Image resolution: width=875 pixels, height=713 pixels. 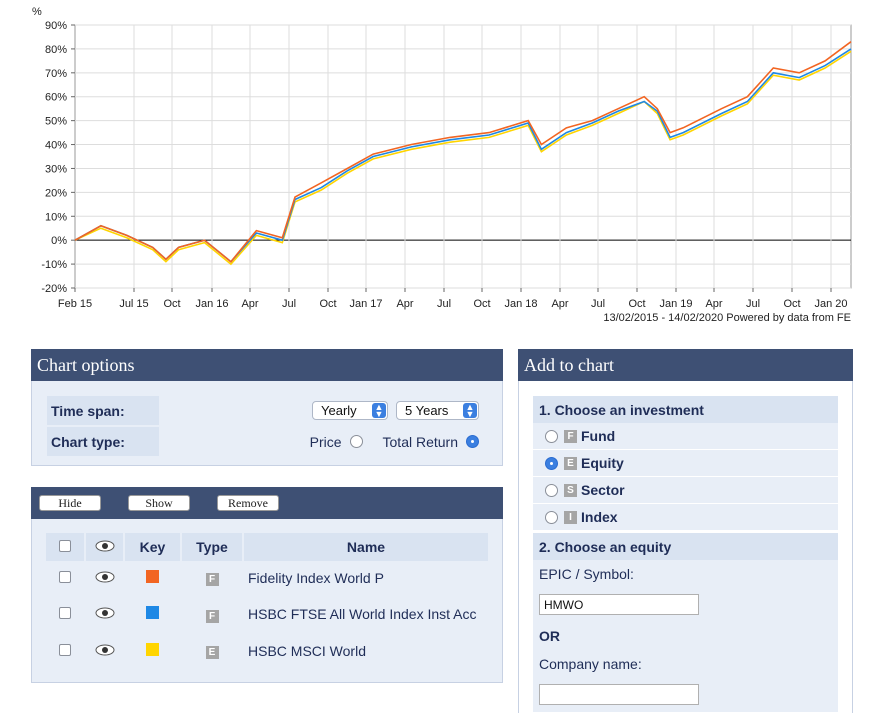 I want to click on y-tick-label: -20%, so click(x=54, y=289).